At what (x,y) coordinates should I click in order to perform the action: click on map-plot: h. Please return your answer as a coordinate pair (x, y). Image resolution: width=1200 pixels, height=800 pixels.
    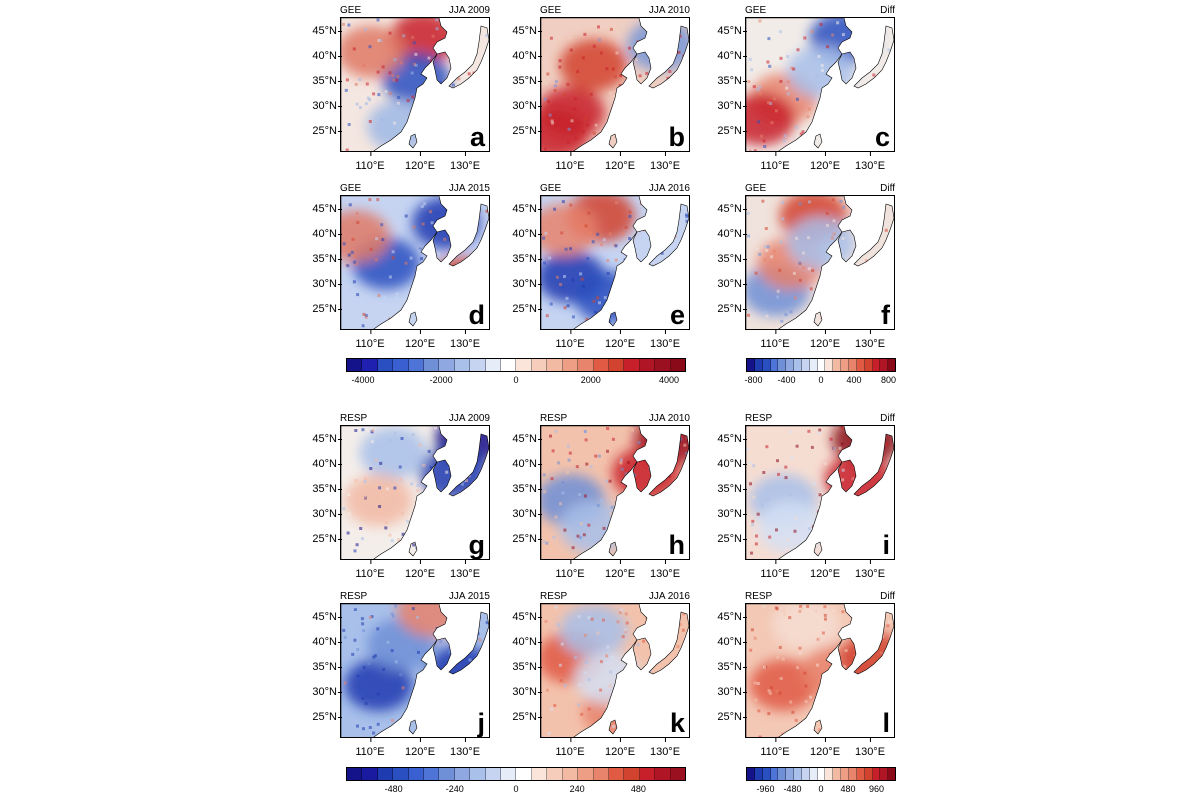
    Looking at the image, I should click on (615, 492).